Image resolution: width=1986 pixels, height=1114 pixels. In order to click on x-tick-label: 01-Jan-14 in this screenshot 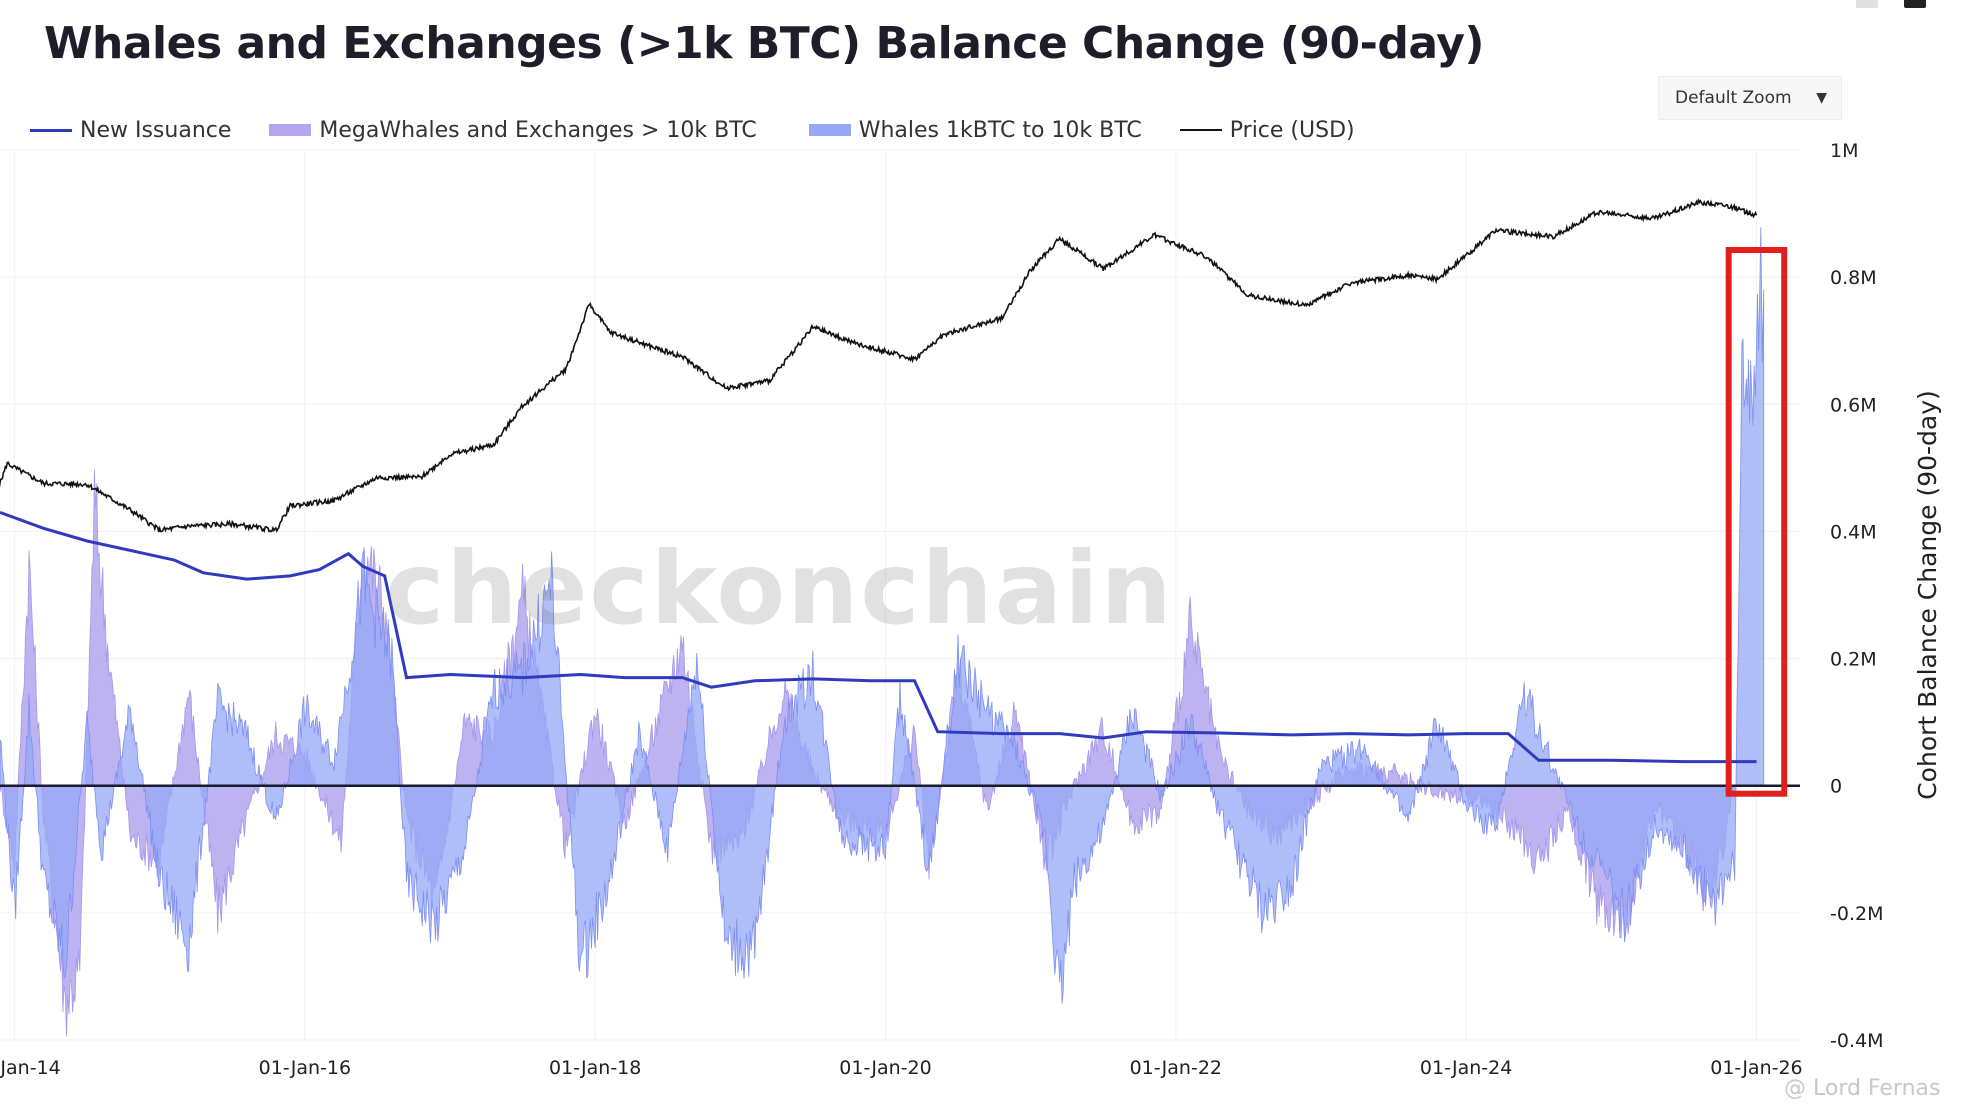, I will do `click(30, 1068)`.